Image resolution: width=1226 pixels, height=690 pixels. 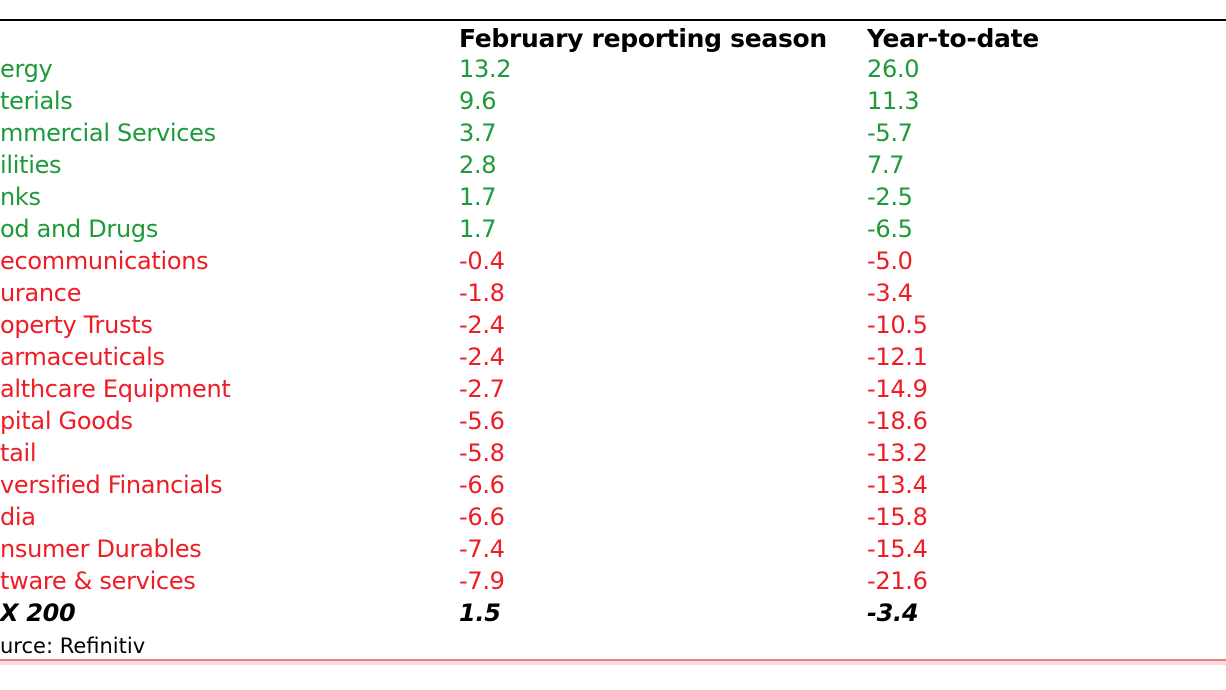 I want to click on column-header-february: February reporting season, so click(x=643, y=38).